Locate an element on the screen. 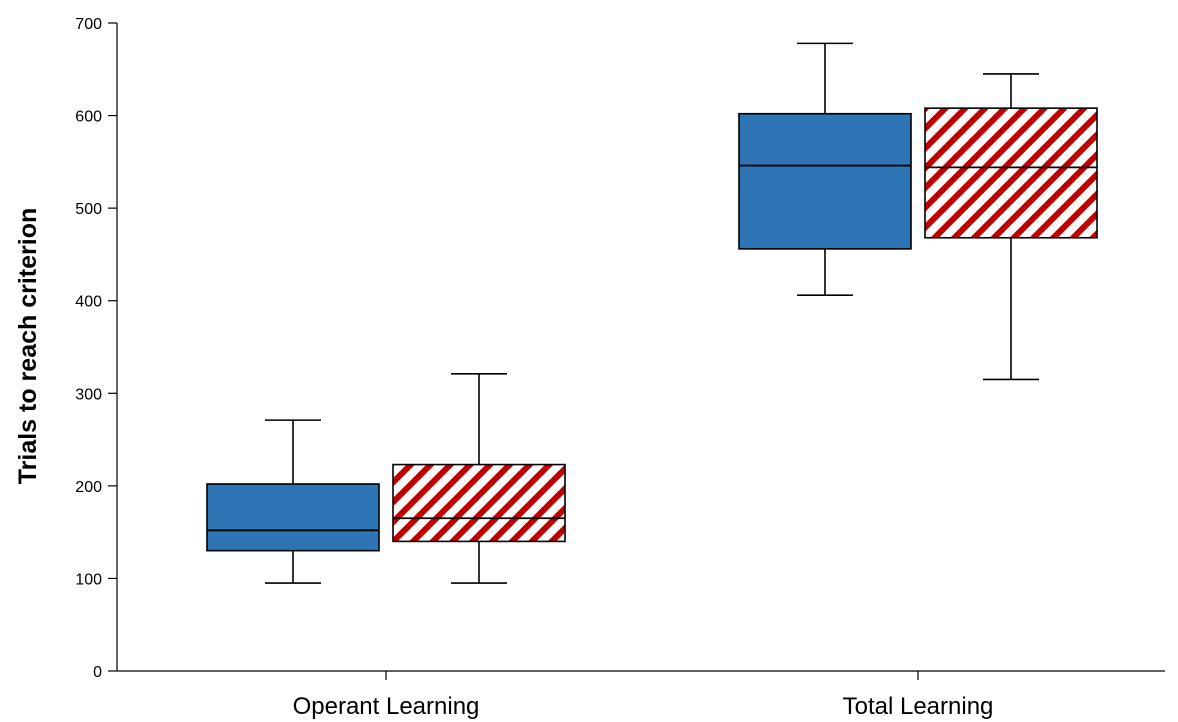 The height and width of the screenshot is (722, 1178). y-tick-label: 300 is located at coordinates (88, 394).